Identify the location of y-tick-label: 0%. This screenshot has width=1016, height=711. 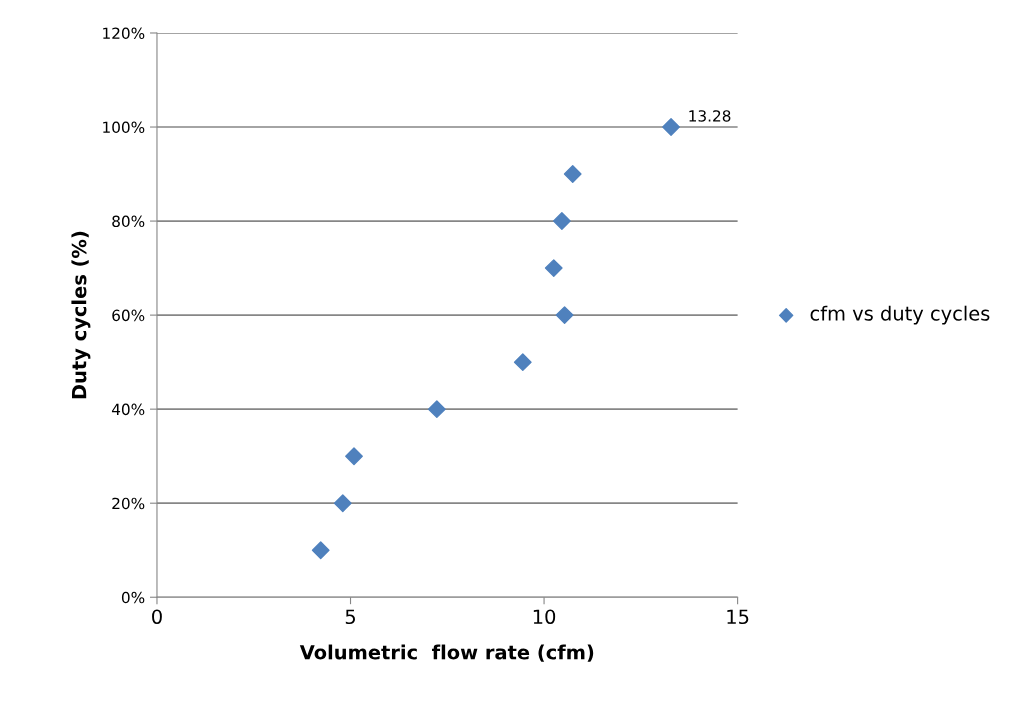
(133, 597).